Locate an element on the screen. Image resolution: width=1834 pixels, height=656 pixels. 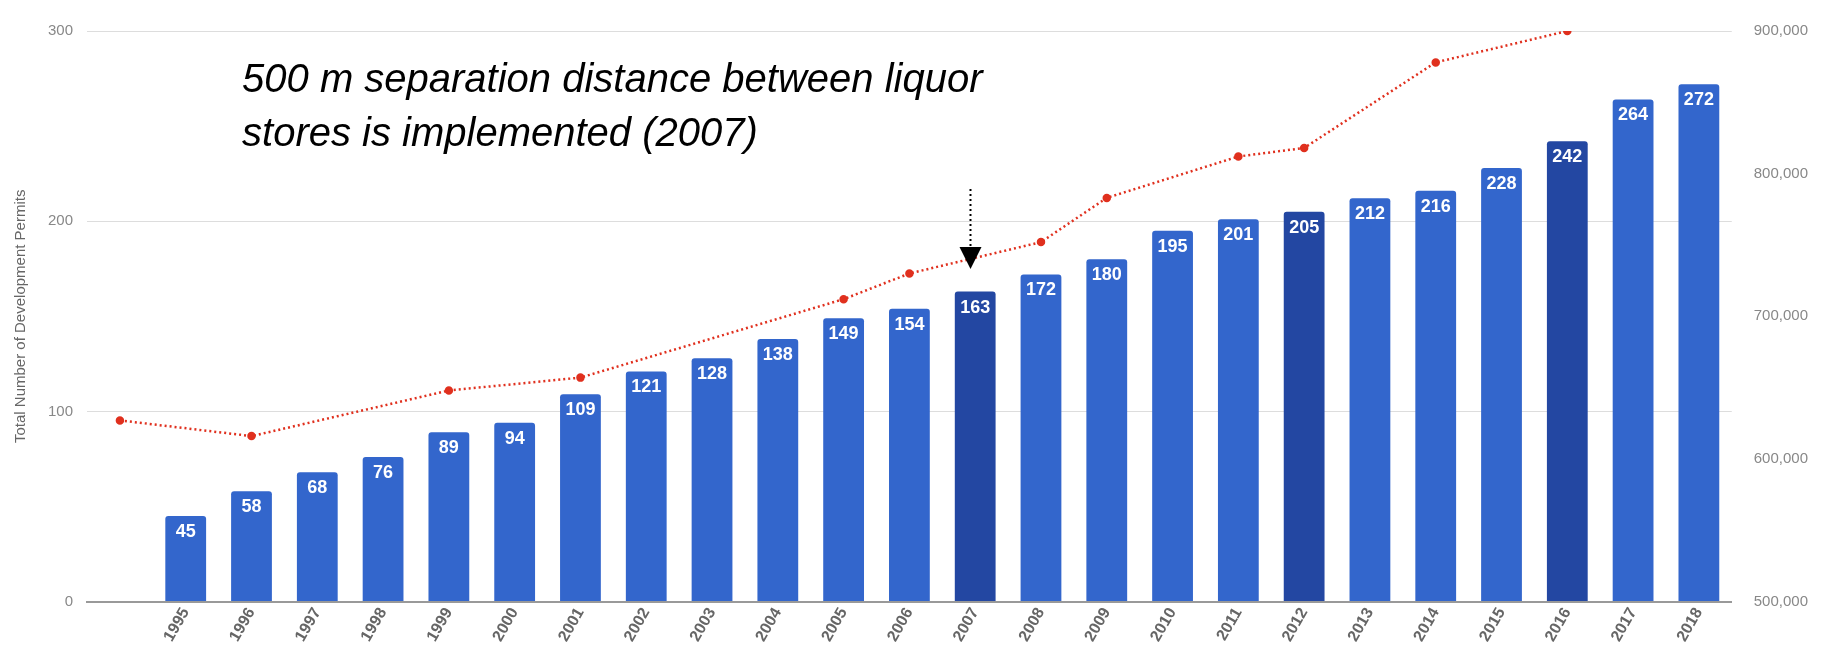
data-label: 195 is located at coordinates (1172, 245).